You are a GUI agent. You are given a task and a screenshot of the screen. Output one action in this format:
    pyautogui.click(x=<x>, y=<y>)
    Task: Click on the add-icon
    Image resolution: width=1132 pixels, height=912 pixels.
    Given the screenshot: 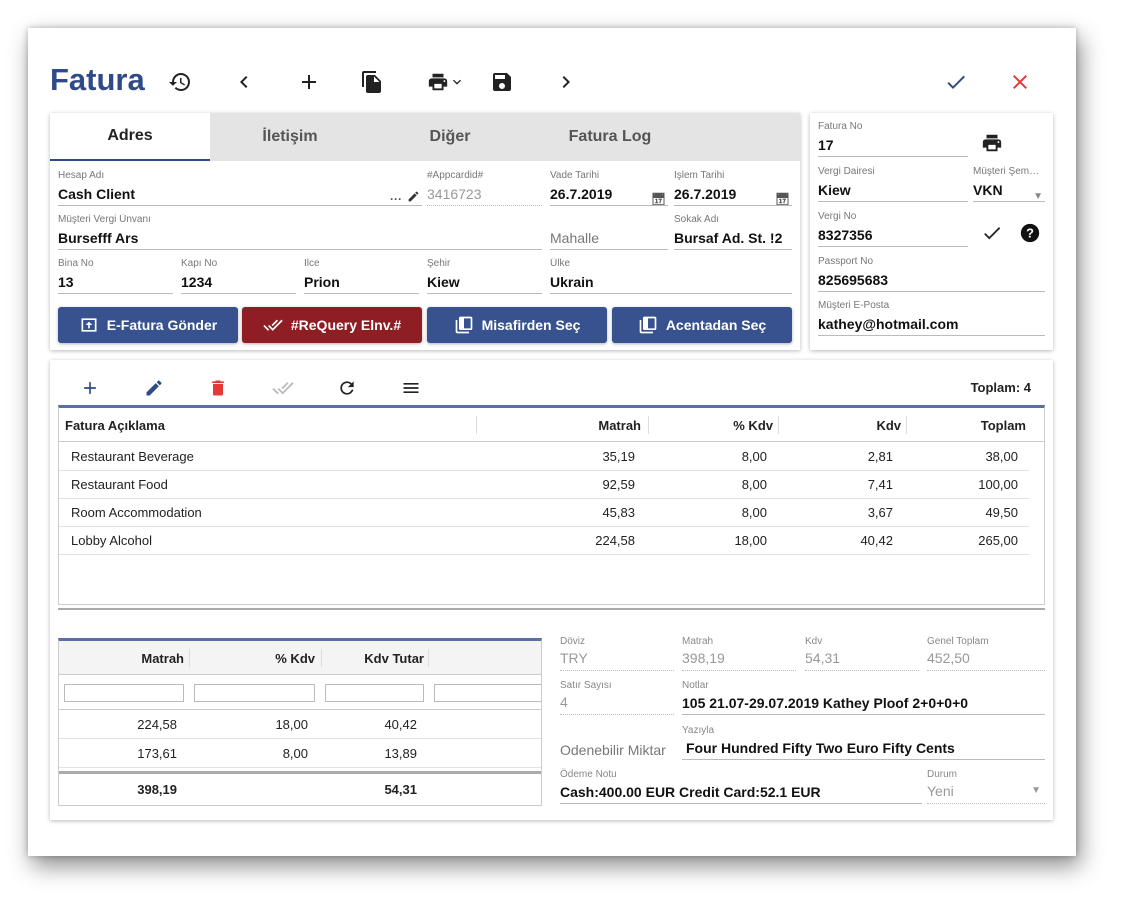 What is the action you would take?
    pyautogui.click(x=309, y=82)
    